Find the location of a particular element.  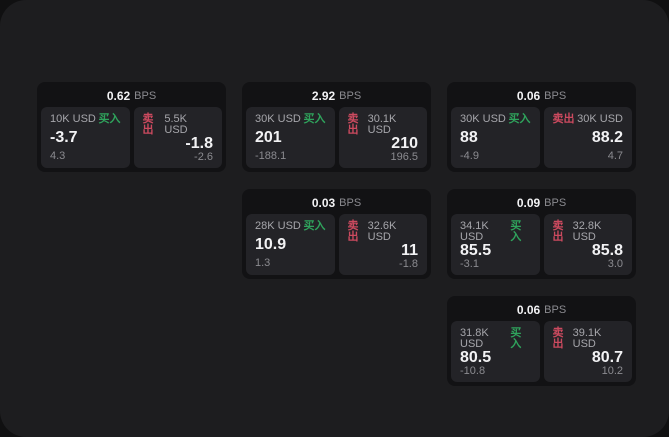

bps-header: 2.92 BPS is located at coordinates (336, 94).